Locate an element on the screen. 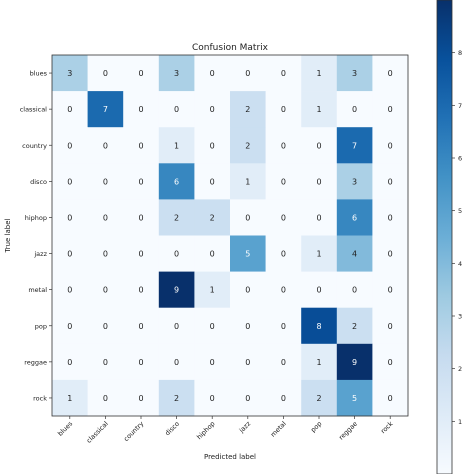 The image size is (474, 474). y-tick-label: classical is located at coordinates (33, 110).